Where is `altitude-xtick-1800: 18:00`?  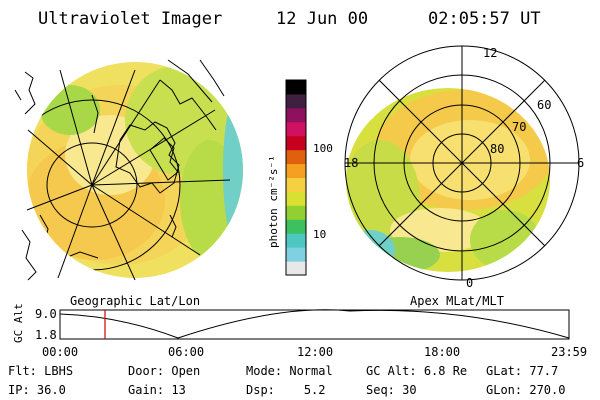 altitude-xtick-1800: 18:00 is located at coordinates (442, 352).